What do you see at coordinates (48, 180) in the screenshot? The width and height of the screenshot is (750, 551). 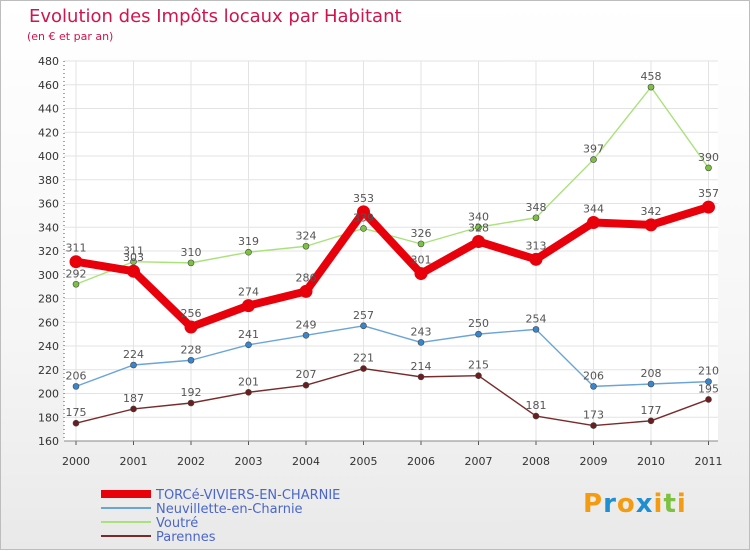 I see `y-tick-label: 380` at bounding box center [48, 180].